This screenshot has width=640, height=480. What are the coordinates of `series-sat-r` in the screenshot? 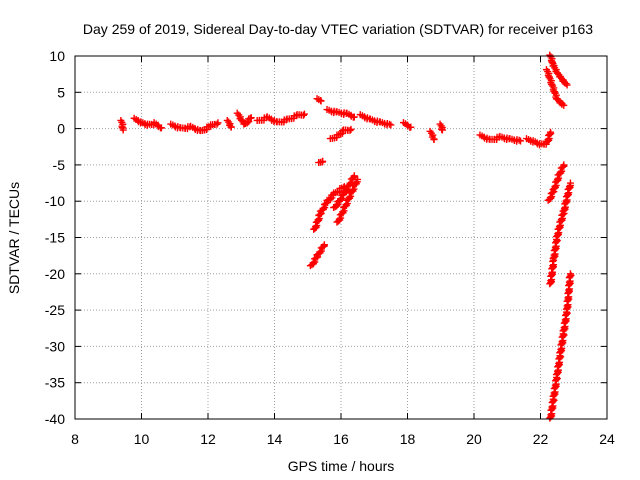 It's located at (344, 192).